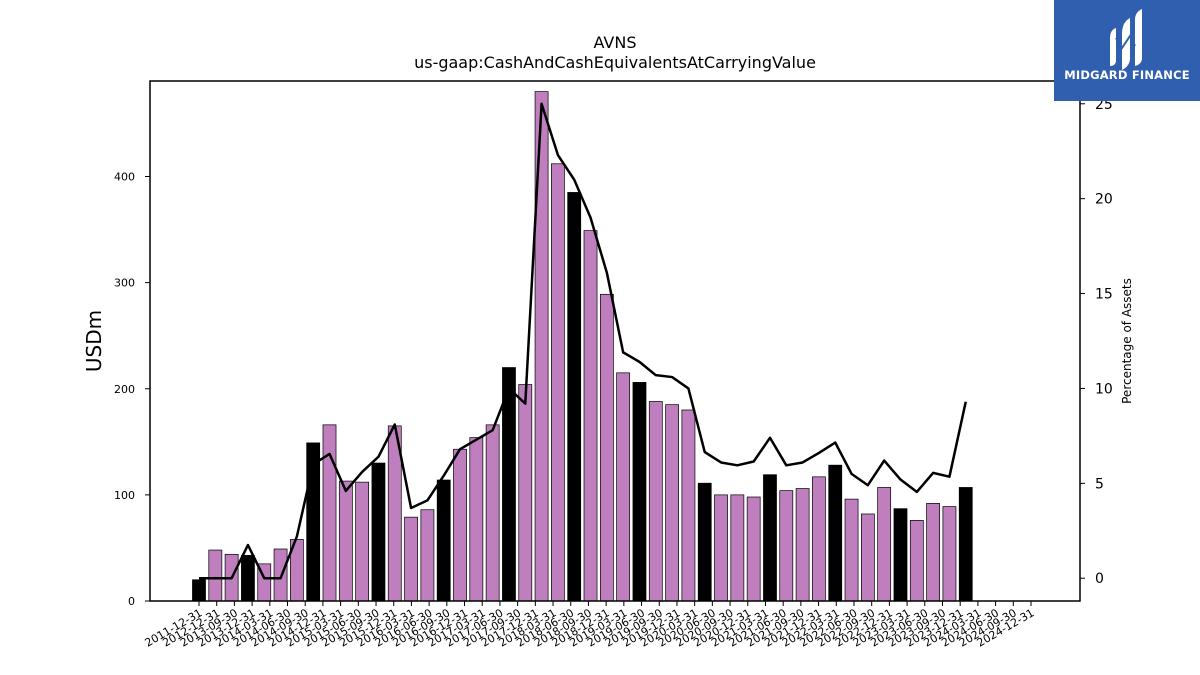 This screenshot has width=1200, height=675. Describe the element at coordinates (1127, 341) in the screenshot. I see `y-axis-label-right: Percentage of Assets` at that location.